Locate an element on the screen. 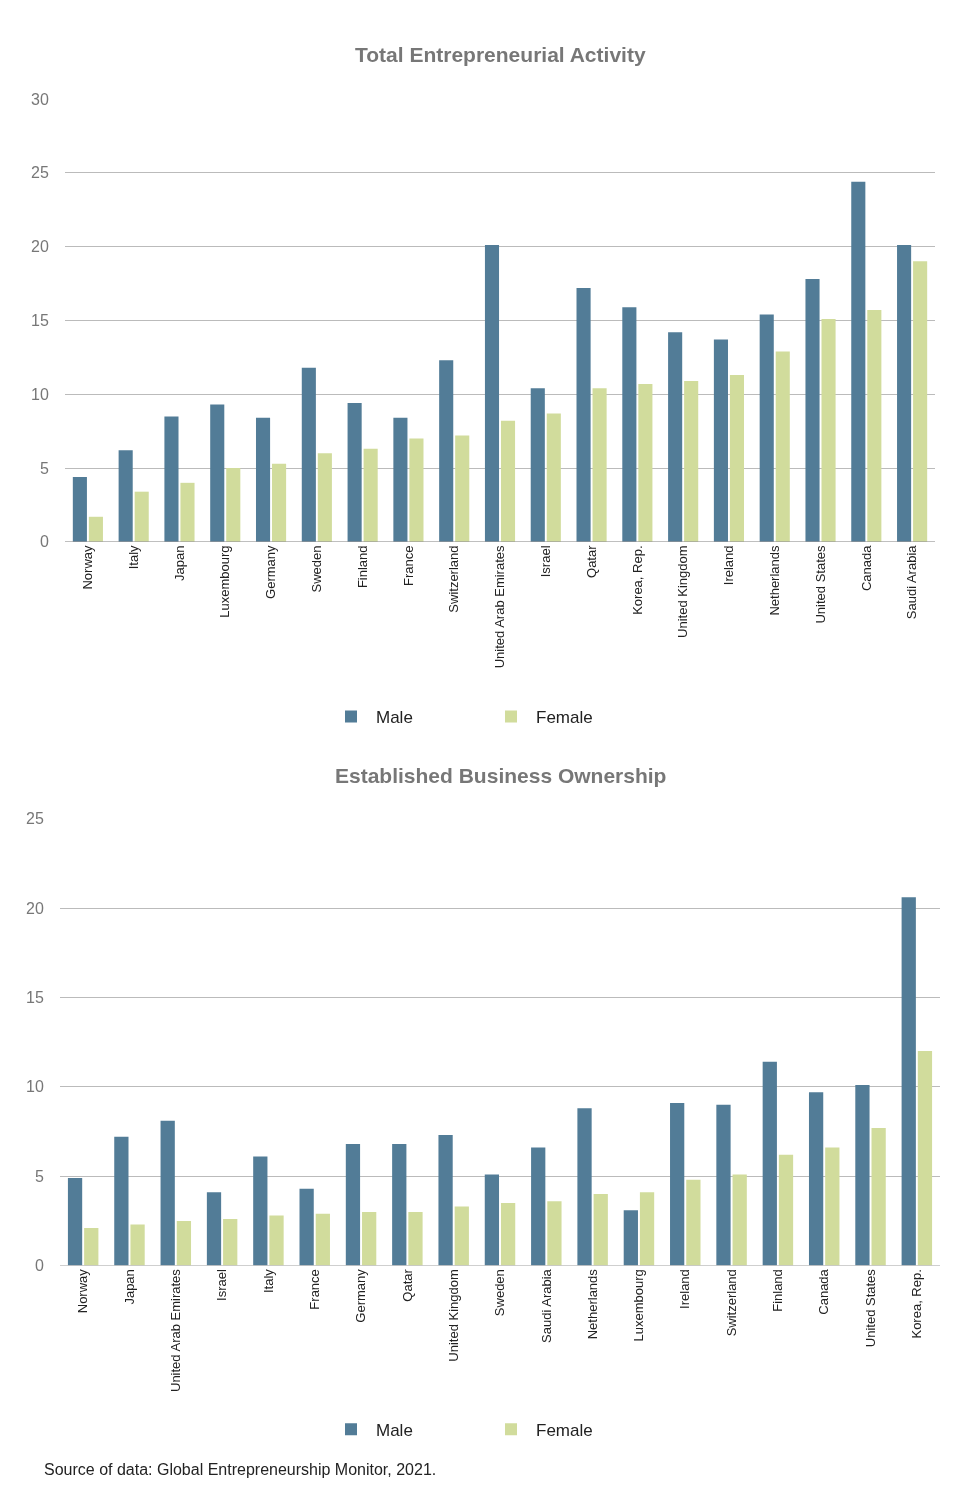 This screenshot has width=972, height=1499. y-tick-label: 30 is located at coordinates (40, 99).